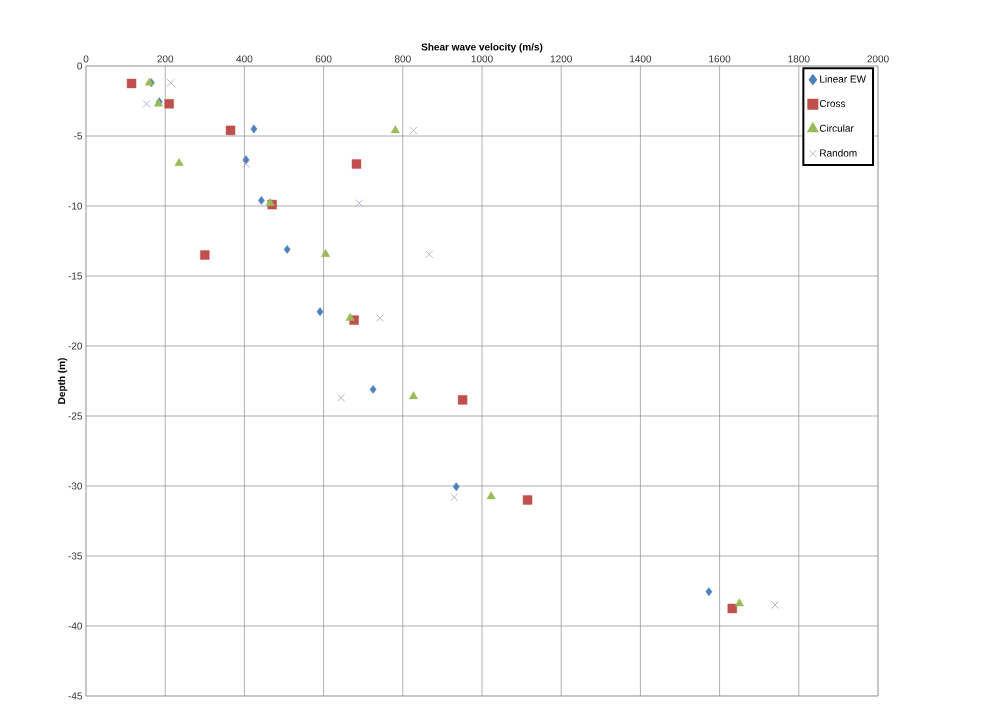  Describe the element at coordinates (75, 416) in the screenshot. I see `y-tick-label: -25` at that location.